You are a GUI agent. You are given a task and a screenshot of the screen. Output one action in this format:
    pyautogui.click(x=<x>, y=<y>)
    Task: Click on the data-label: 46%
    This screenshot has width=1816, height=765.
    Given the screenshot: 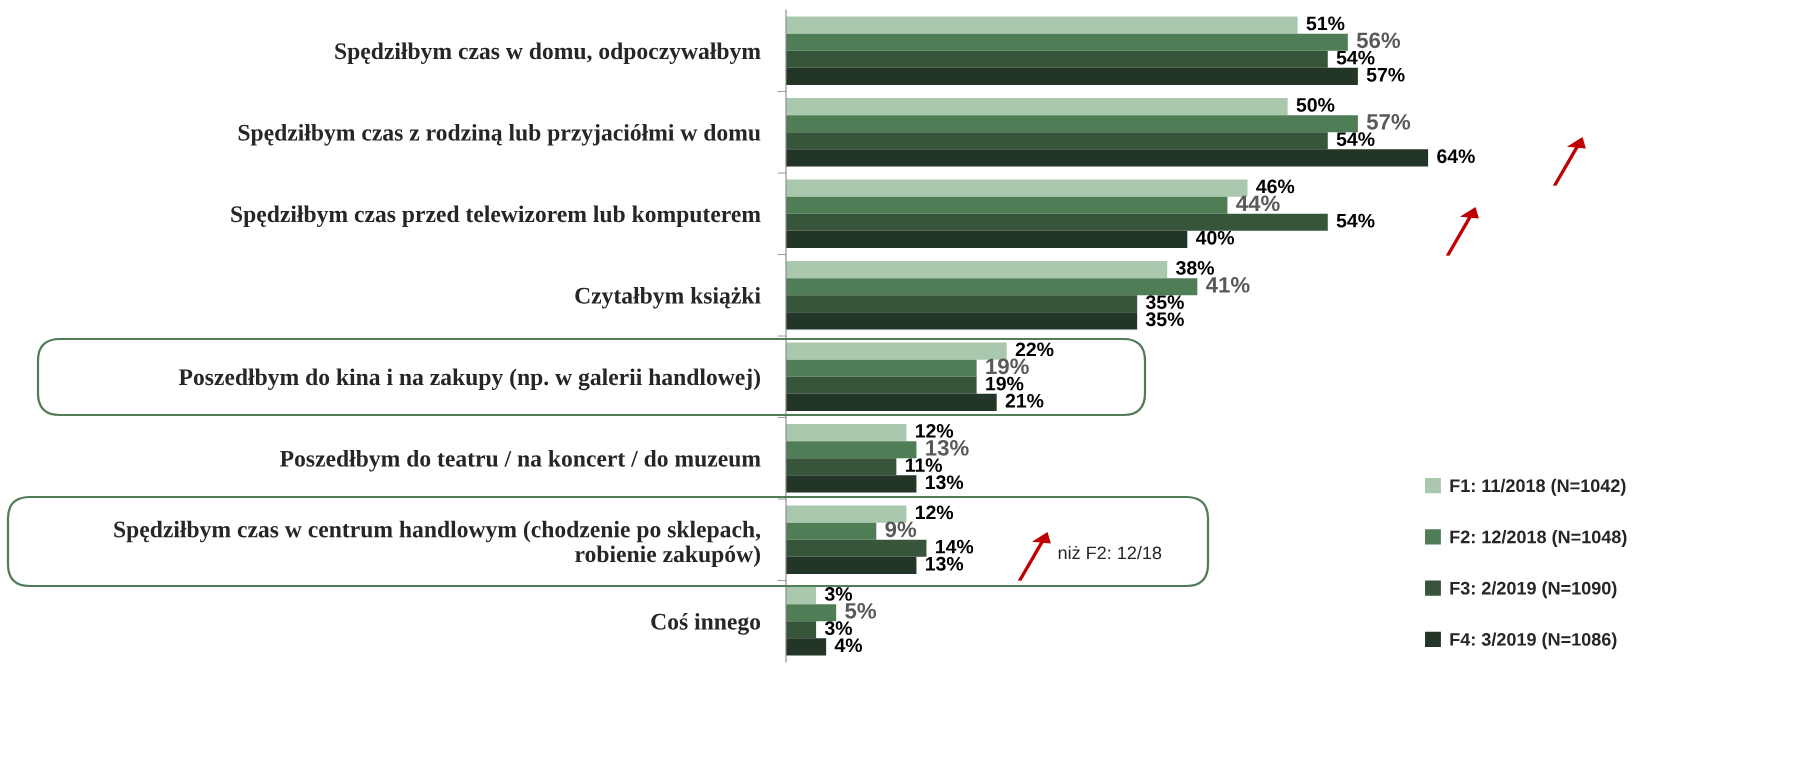 What is the action you would take?
    pyautogui.click(x=1275, y=186)
    